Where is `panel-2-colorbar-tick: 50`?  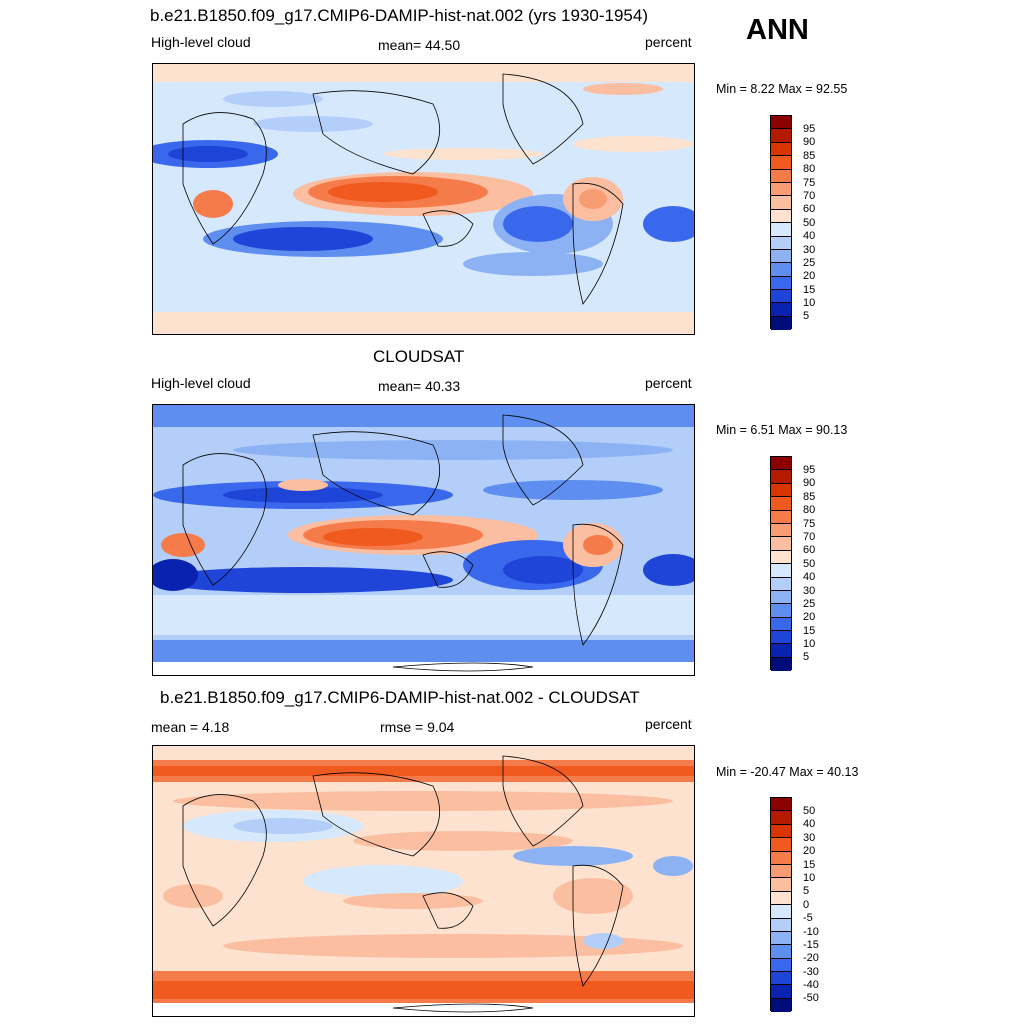
panel-2-colorbar-tick: 50 is located at coordinates (809, 564).